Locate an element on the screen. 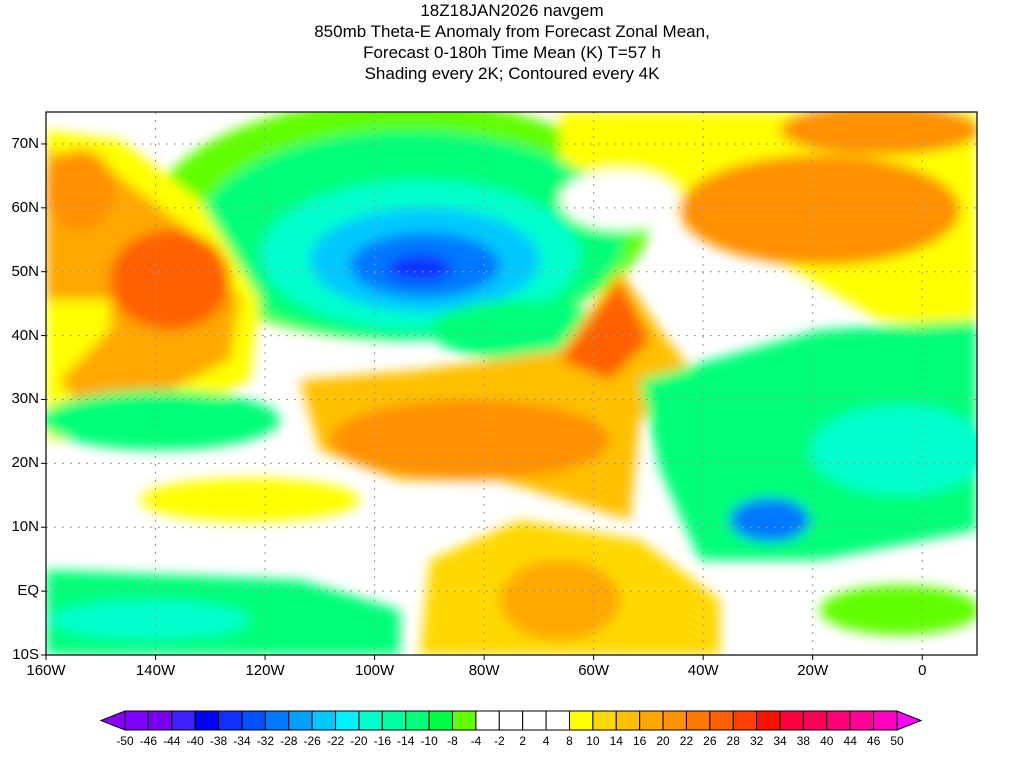 This screenshot has height=768, width=1024. colorbar-label: 46 is located at coordinates (873, 741).